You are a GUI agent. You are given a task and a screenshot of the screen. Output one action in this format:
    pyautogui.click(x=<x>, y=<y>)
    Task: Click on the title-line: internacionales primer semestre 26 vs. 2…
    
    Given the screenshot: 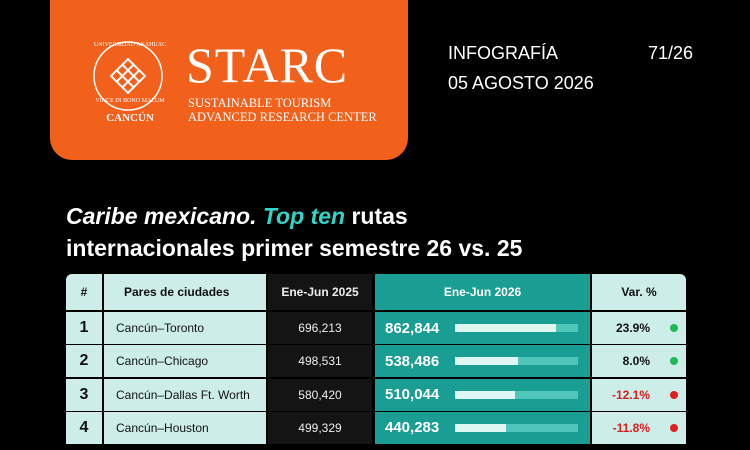 What is the action you would take?
    pyautogui.click(x=294, y=248)
    